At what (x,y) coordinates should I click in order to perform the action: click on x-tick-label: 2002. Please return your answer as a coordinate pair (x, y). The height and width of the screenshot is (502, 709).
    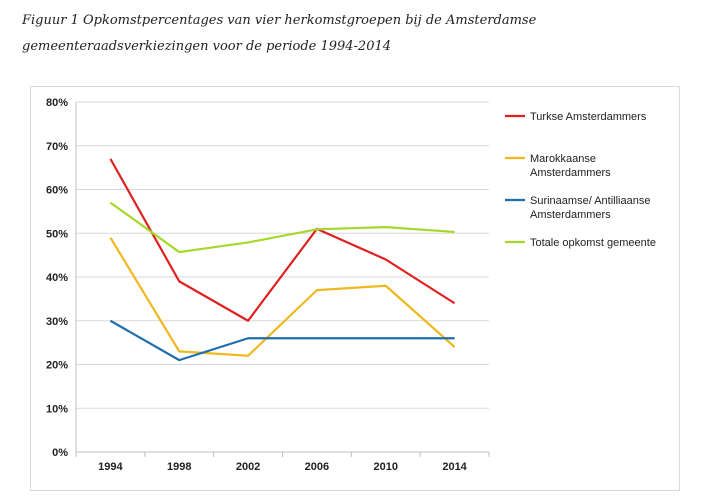
    Looking at the image, I should click on (248, 467).